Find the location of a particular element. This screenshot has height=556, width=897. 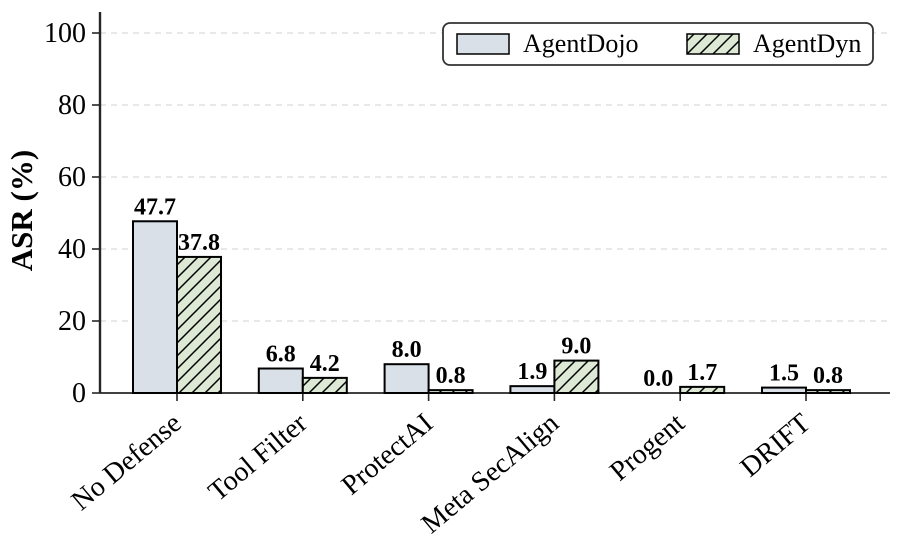

y-tick-label: 20 is located at coordinates (72, 321).